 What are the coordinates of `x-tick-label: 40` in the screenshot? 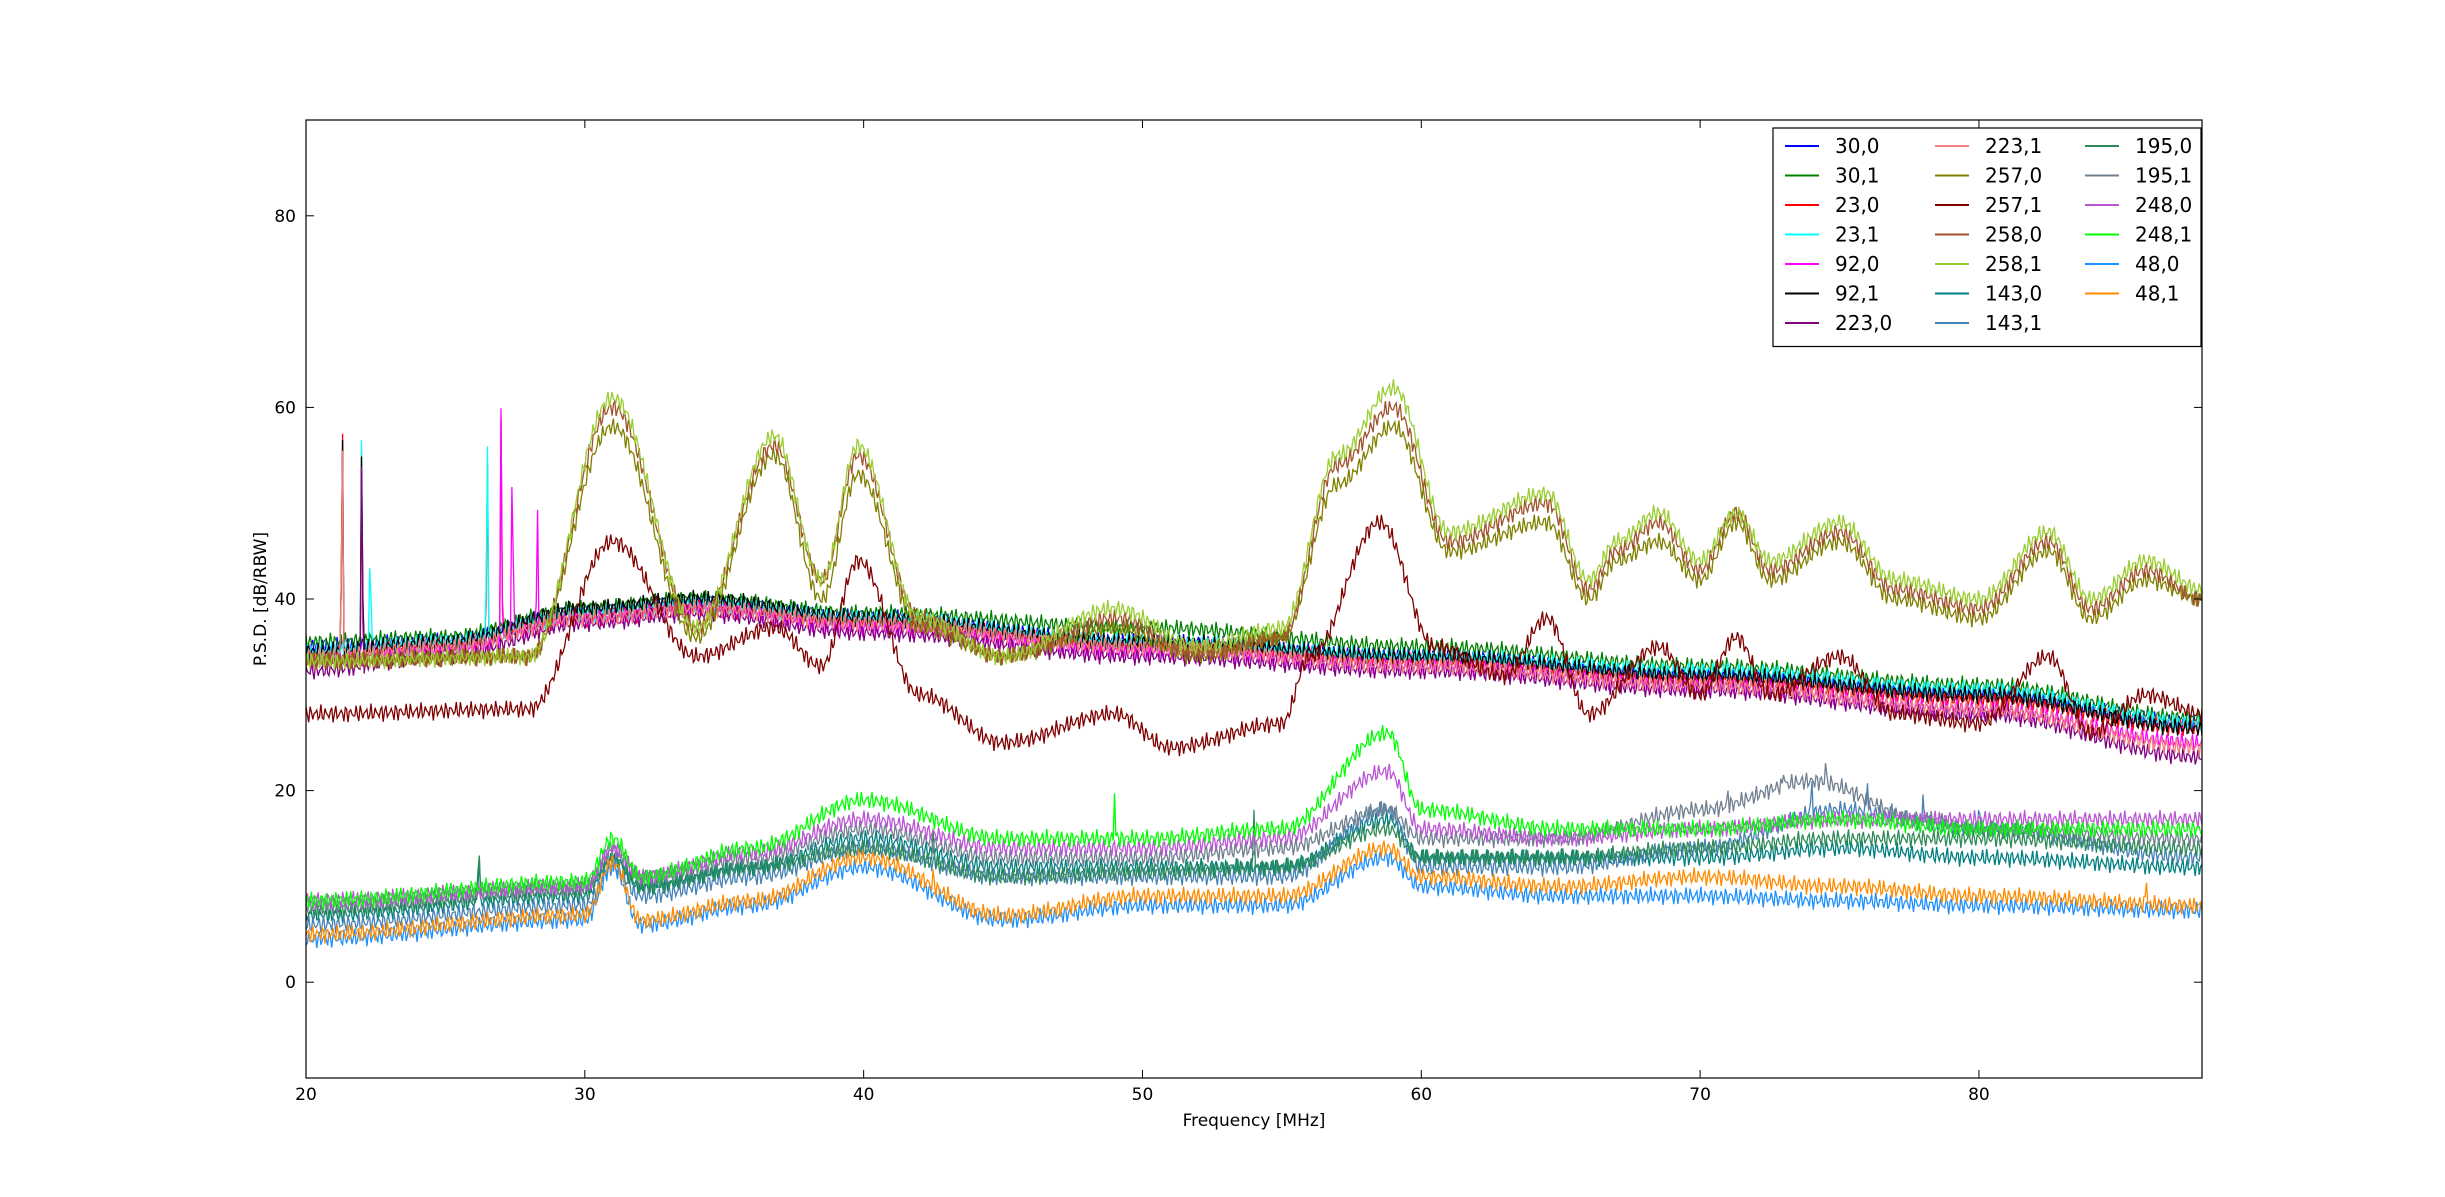 It's located at (864, 1095).